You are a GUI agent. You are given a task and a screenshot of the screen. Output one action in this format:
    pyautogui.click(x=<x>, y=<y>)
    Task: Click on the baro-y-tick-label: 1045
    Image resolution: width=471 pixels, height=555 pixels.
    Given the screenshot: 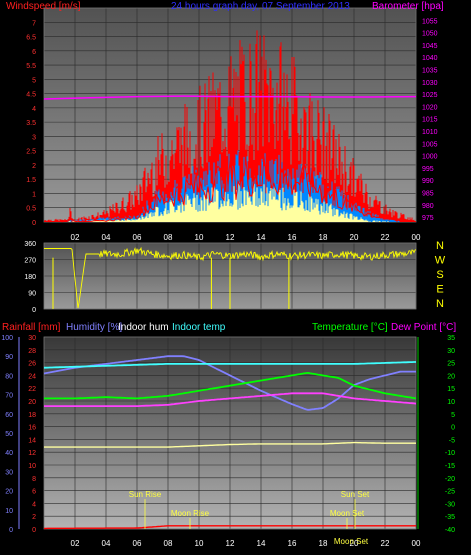 What is the action you would take?
    pyautogui.click(x=430, y=46)
    